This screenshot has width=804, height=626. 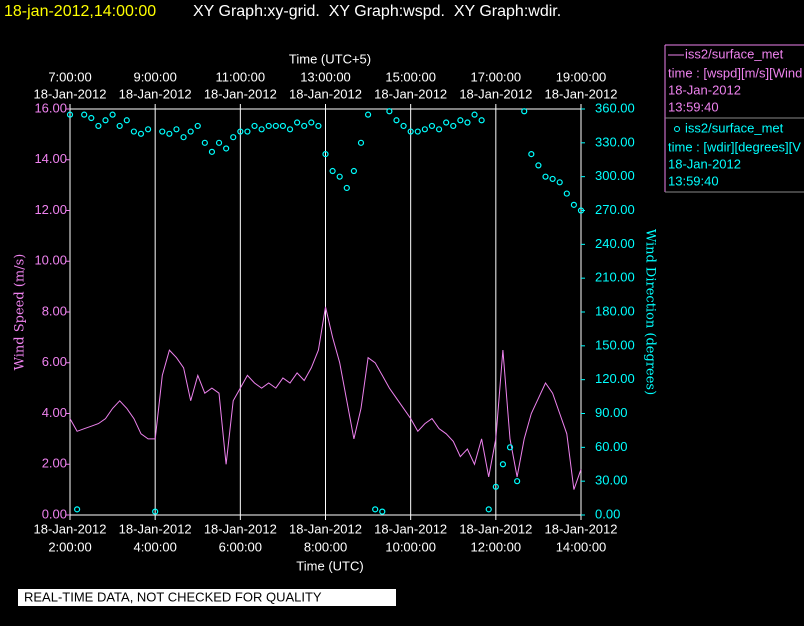 I want to click on x2-tick-label: 17:00:00, so click(x=496, y=76).